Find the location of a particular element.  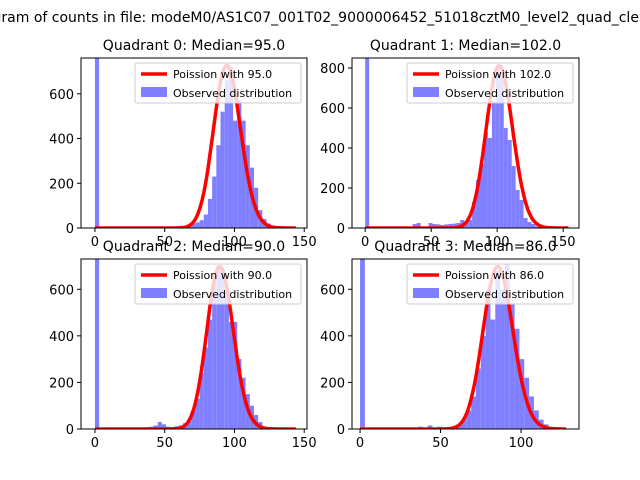

y-tick-label: 800 is located at coordinates (332, 69).